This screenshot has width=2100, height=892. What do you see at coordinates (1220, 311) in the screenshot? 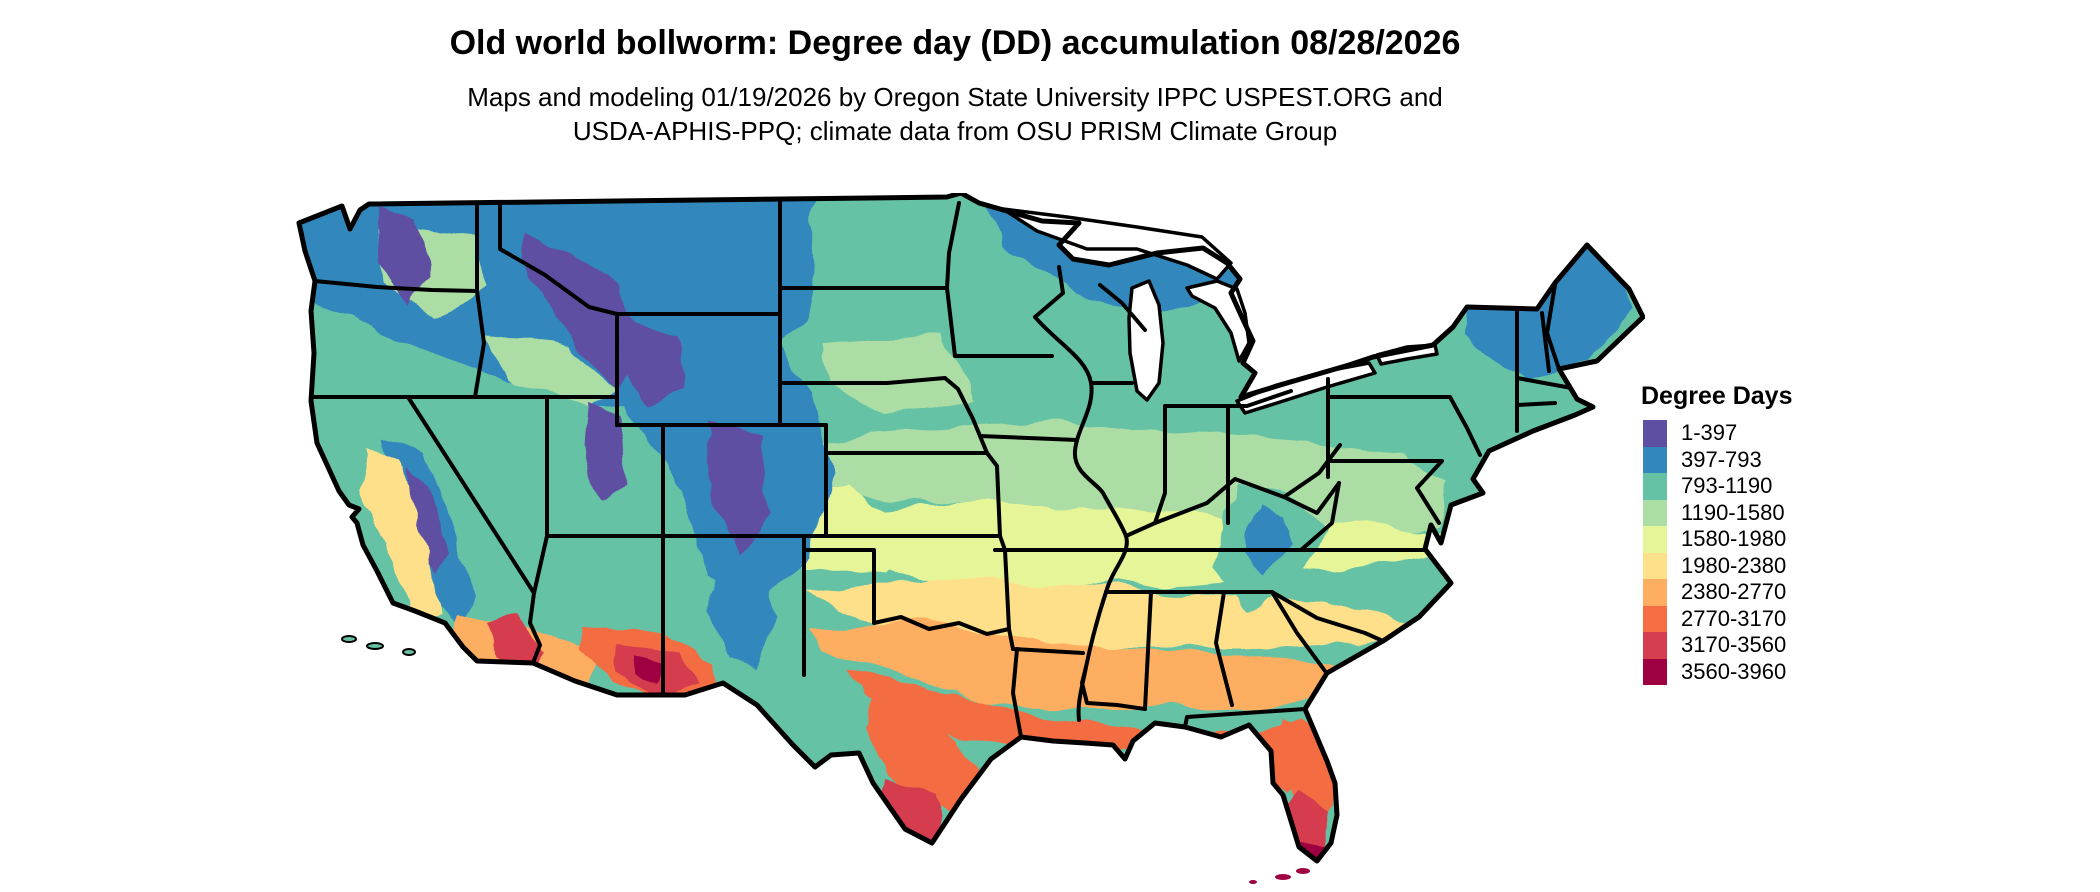
I see `great-lakes` at bounding box center [1220, 311].